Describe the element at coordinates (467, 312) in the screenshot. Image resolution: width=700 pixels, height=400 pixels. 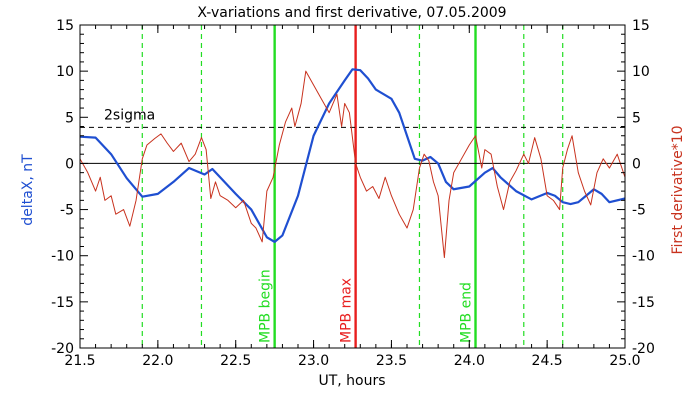
I see `marker-label-2: MPB end` at that location.